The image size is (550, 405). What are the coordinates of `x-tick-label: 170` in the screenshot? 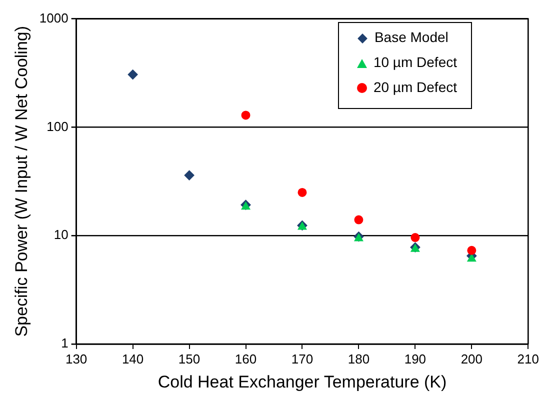 It's located at (302, 358).